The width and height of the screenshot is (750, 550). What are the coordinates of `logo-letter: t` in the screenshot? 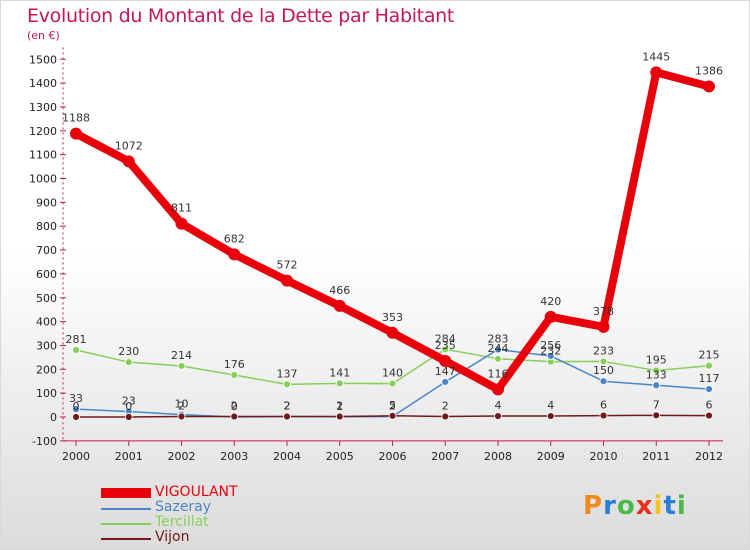 It's located at (670, 506).